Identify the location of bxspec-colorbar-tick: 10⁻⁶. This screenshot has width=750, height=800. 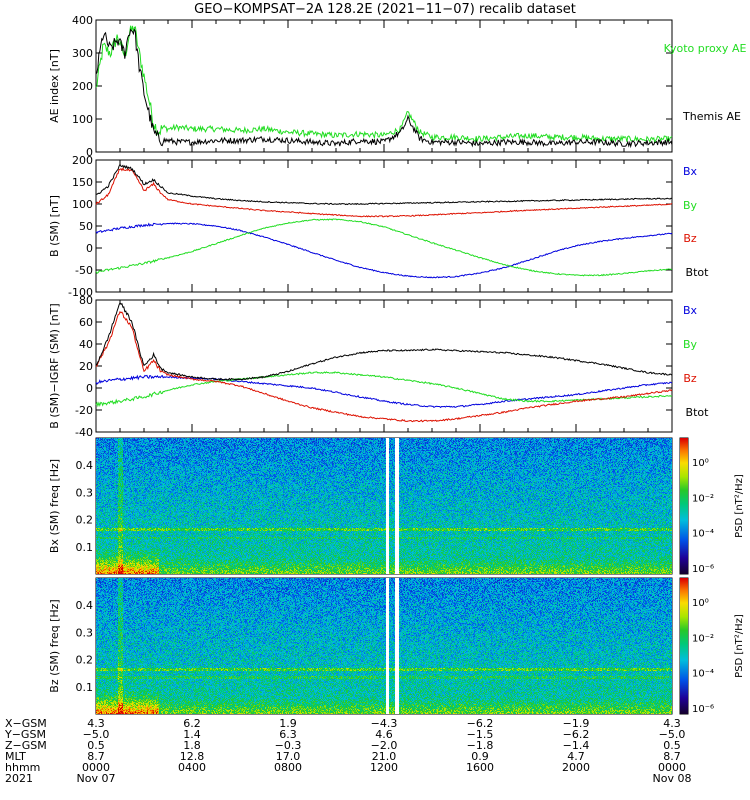
(703, 569).